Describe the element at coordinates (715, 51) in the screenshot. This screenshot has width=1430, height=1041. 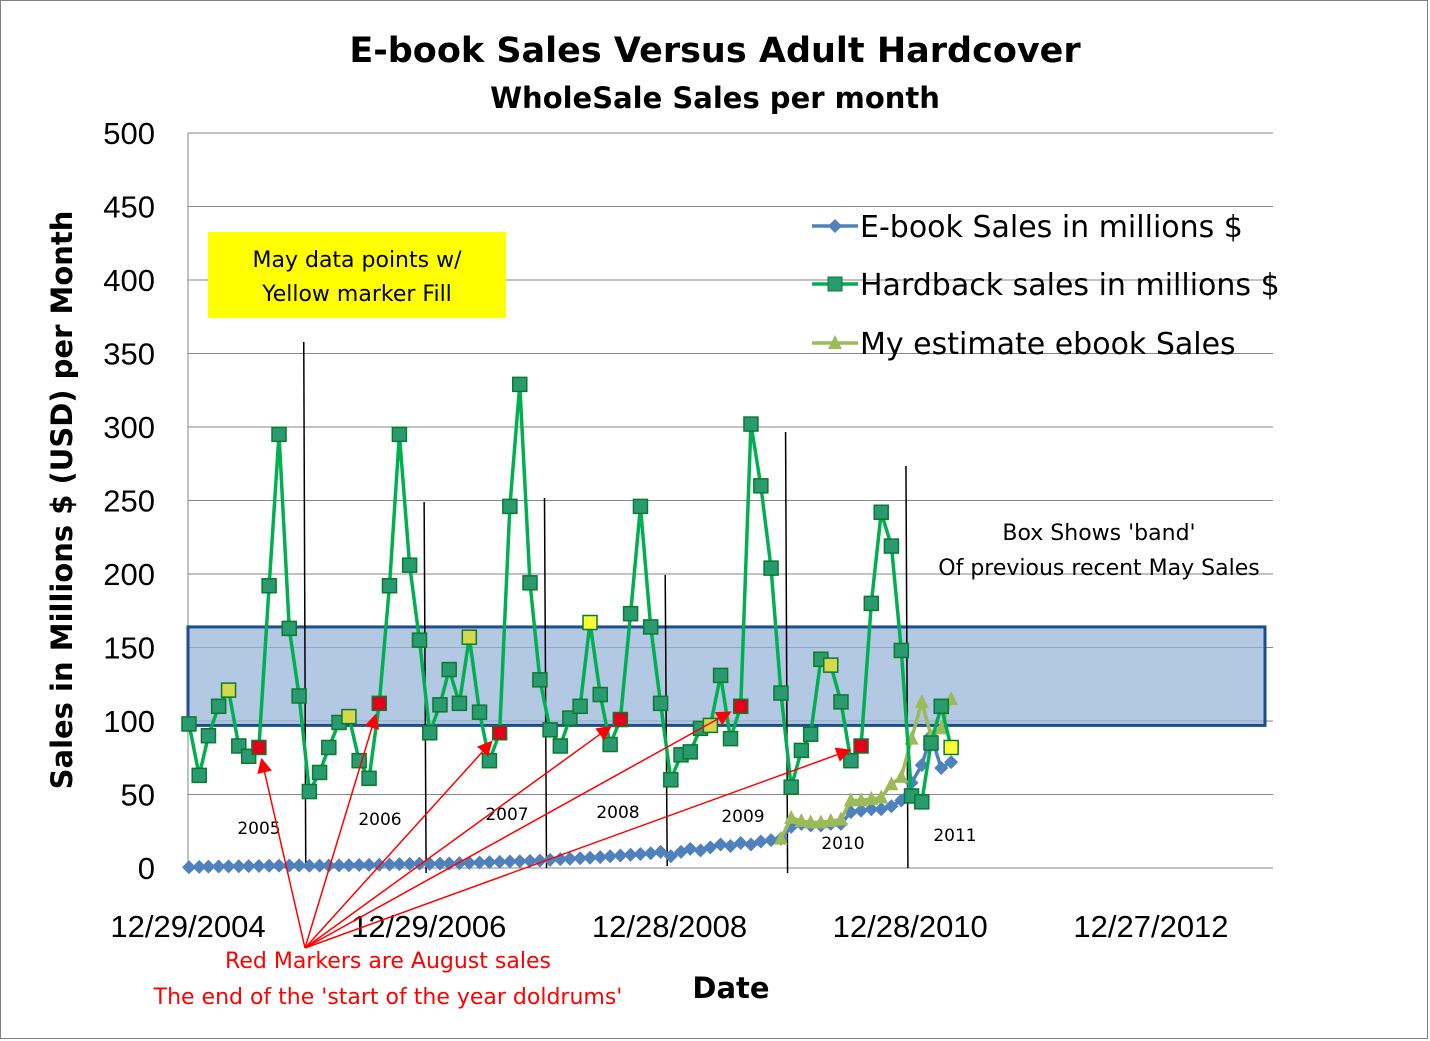
I see `chart-title: E-book Sales Versus Adult Hardcover` at that location.